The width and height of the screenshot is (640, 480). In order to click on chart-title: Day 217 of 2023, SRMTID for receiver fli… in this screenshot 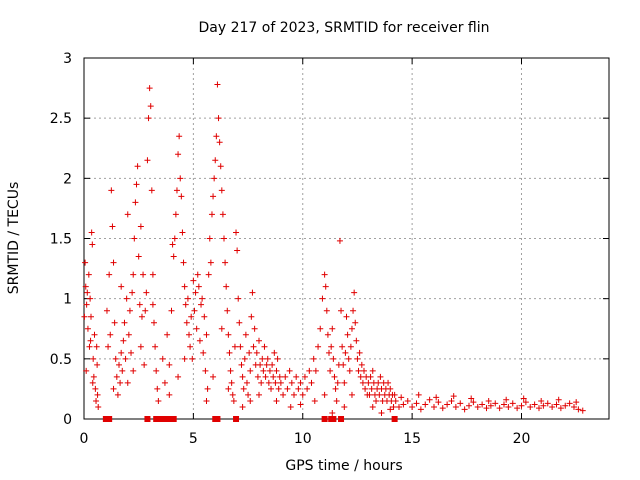, I will do `click(344, 28)`.